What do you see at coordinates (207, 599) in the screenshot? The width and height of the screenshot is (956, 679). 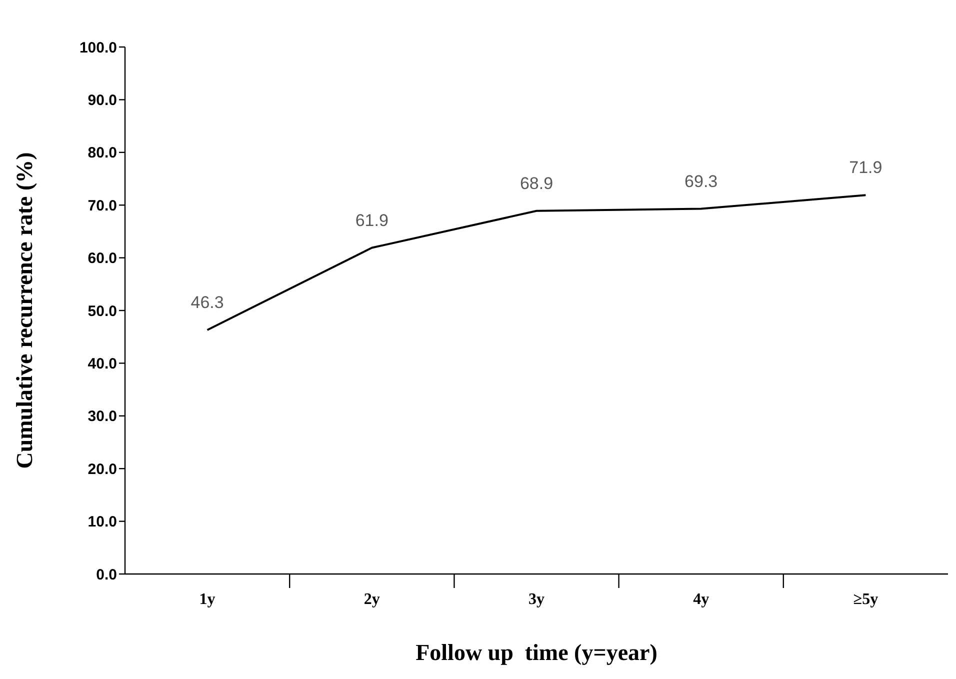 I see `x-tick-label: 1y` at bounding box center [207, 599].